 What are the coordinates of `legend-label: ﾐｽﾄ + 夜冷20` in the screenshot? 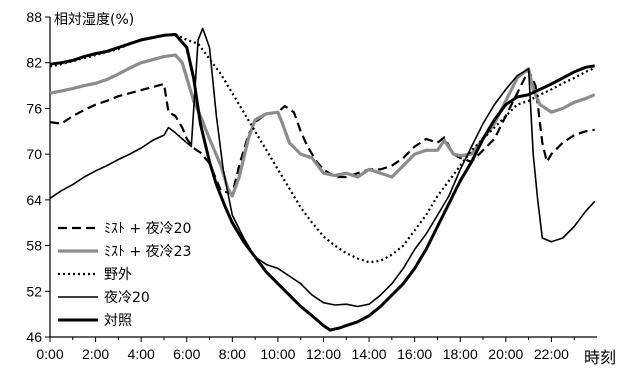 It's located at (147, 229).